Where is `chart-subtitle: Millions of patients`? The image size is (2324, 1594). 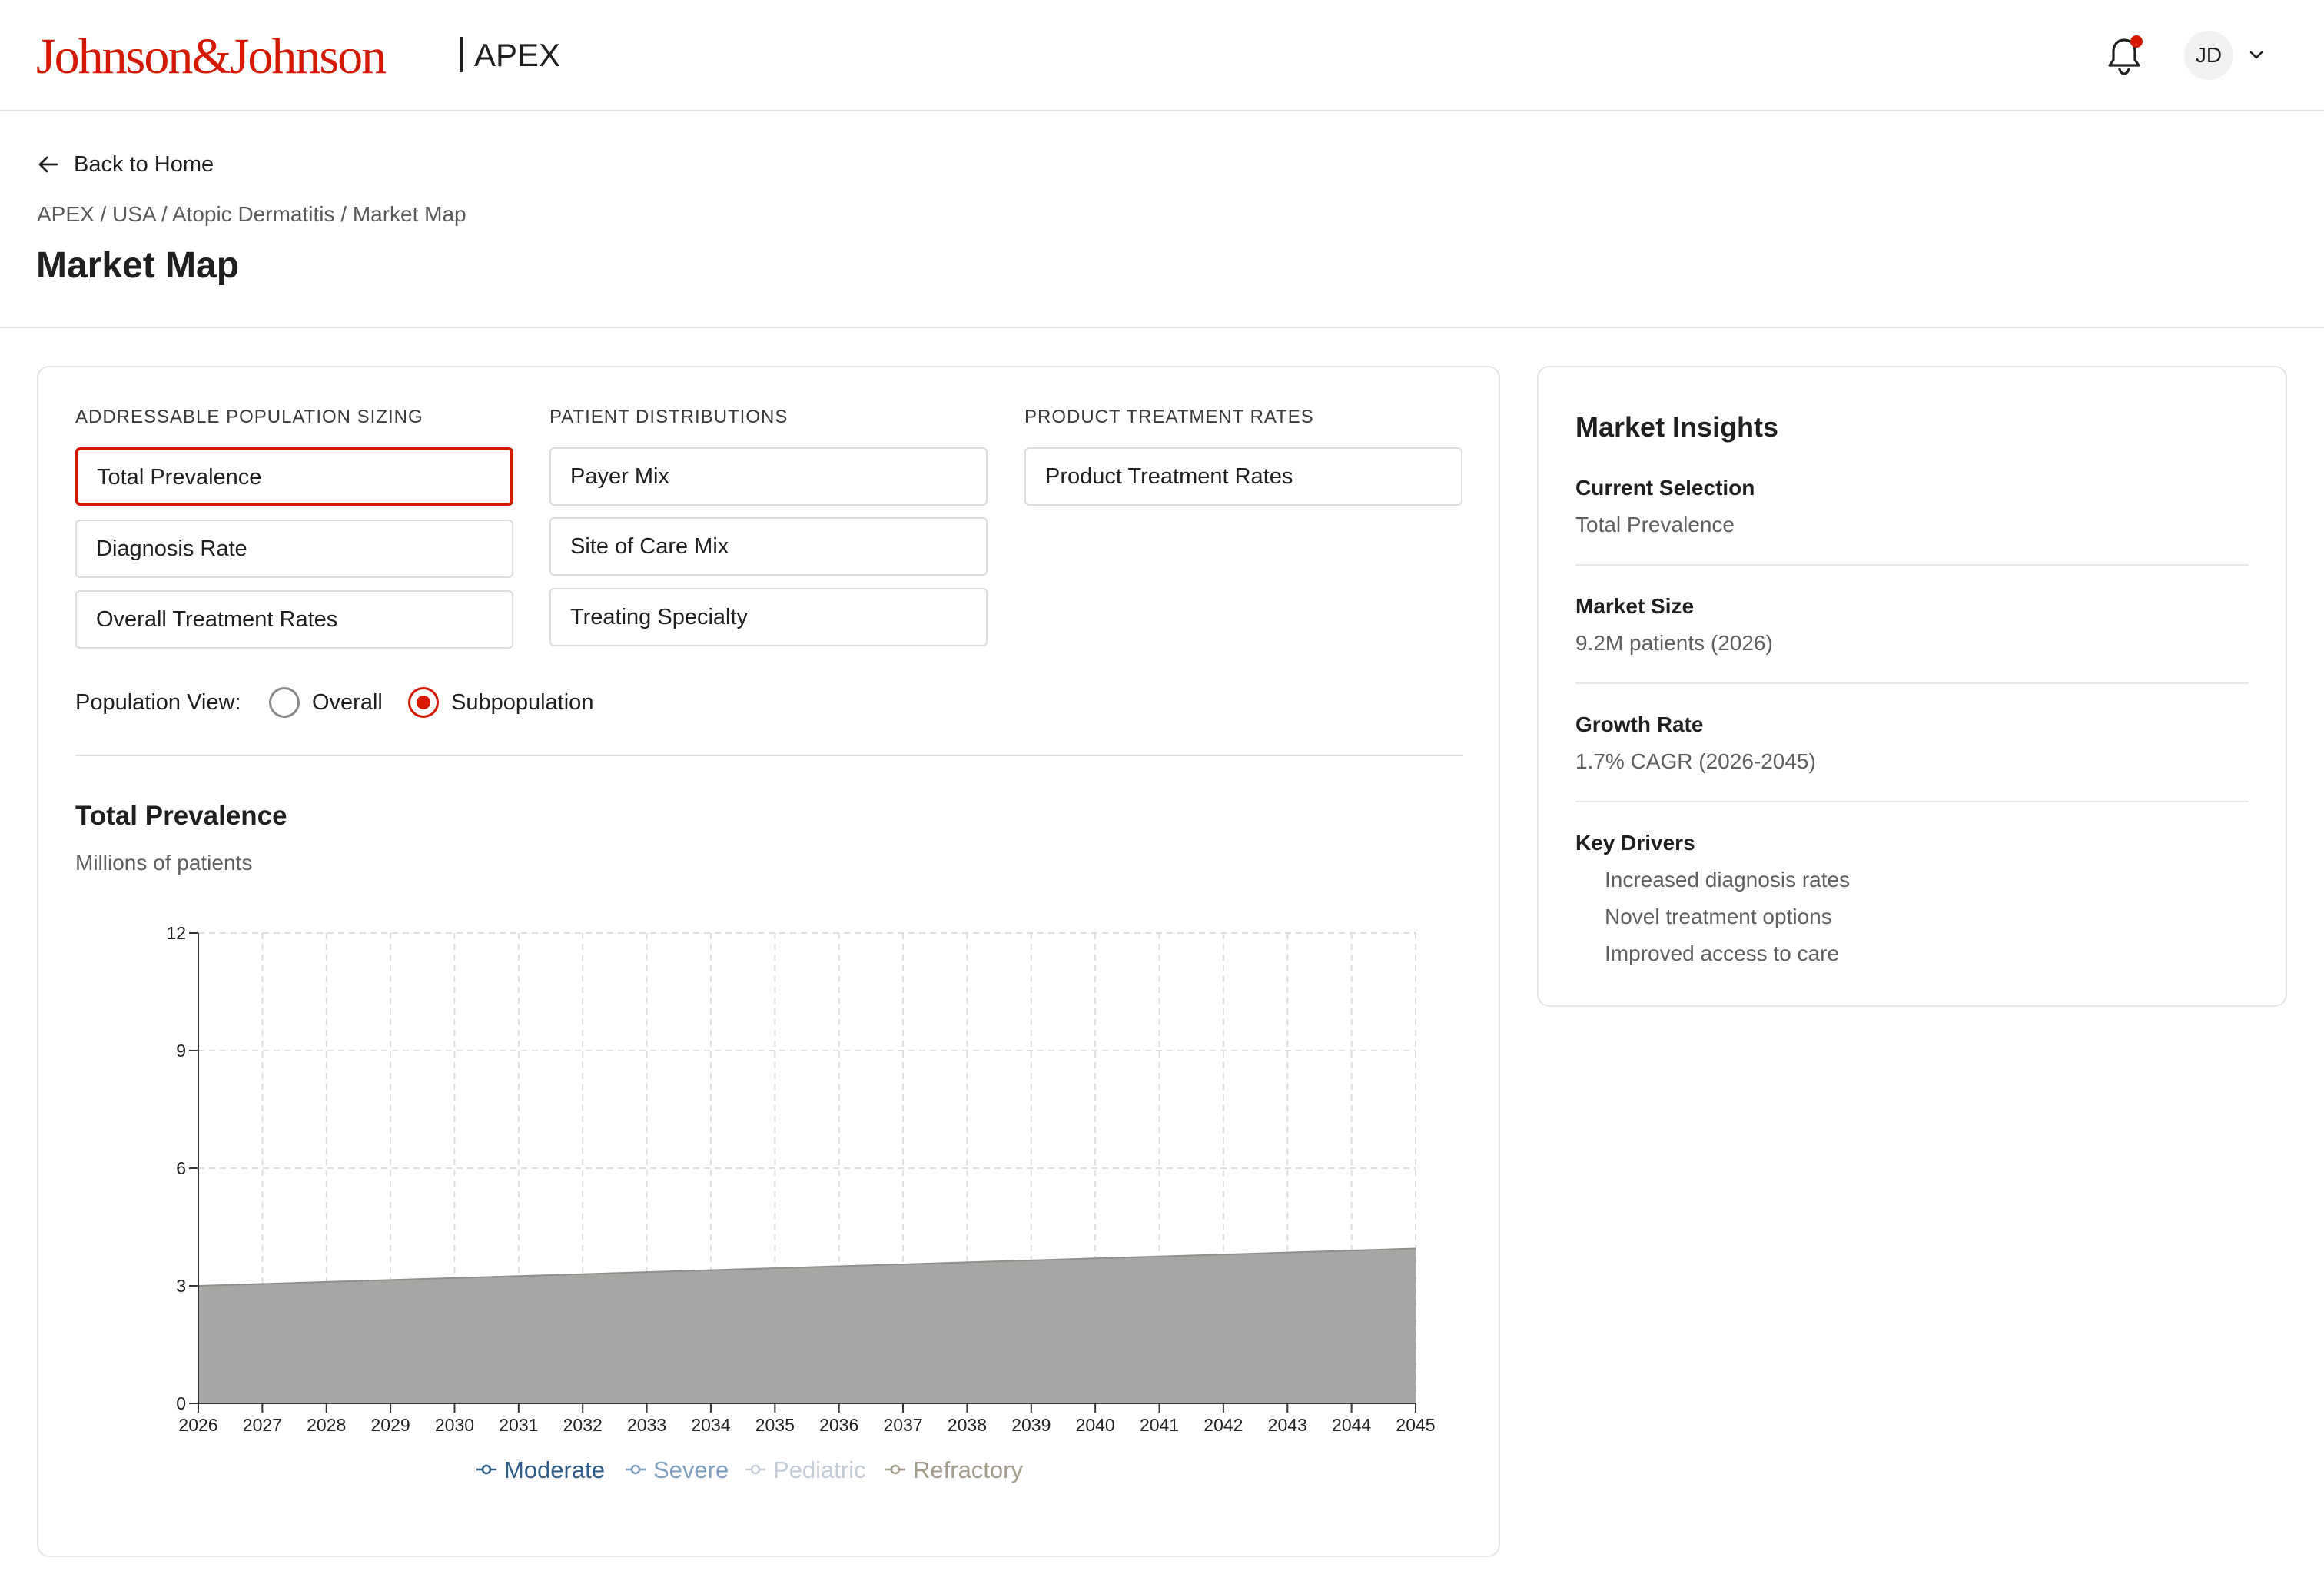
chart-subtitle: Millions of patients is located at coordinates (164, 863).